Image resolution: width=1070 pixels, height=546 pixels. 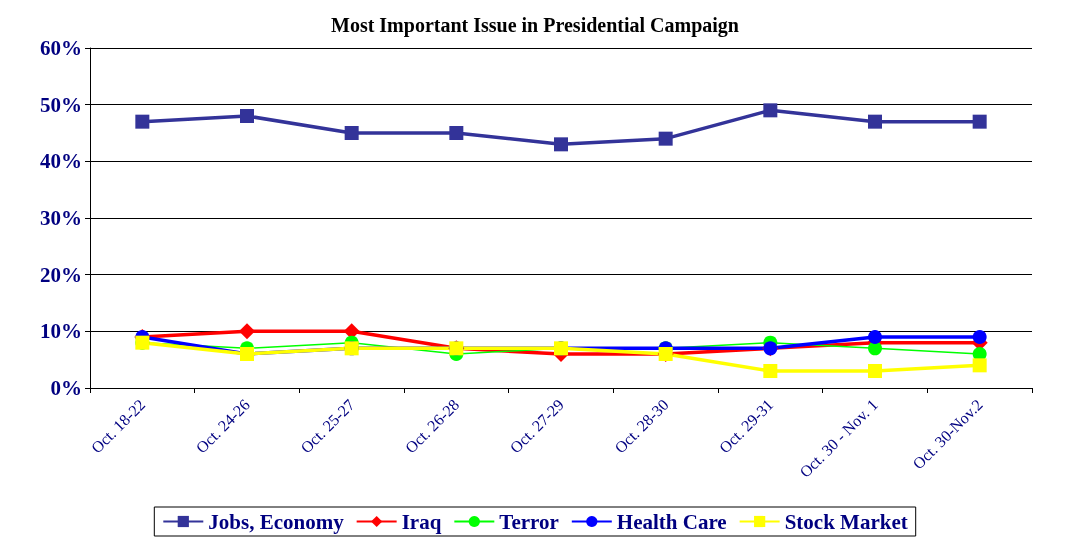 I want to click on x-tick-label: Oct. 30 - Nov. 1, so click(x=839, y=438).